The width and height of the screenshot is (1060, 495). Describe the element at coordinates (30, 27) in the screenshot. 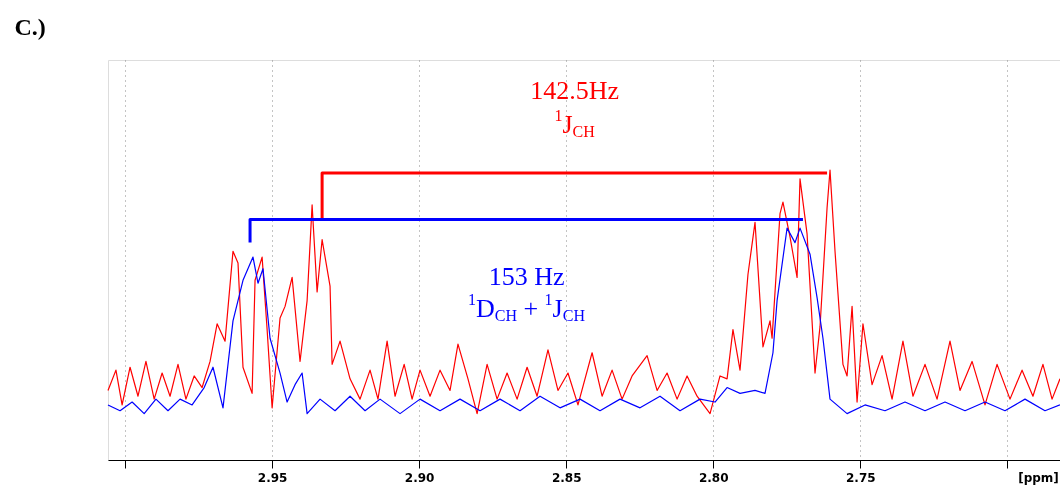

I see `chart-title: C.)` at that location.